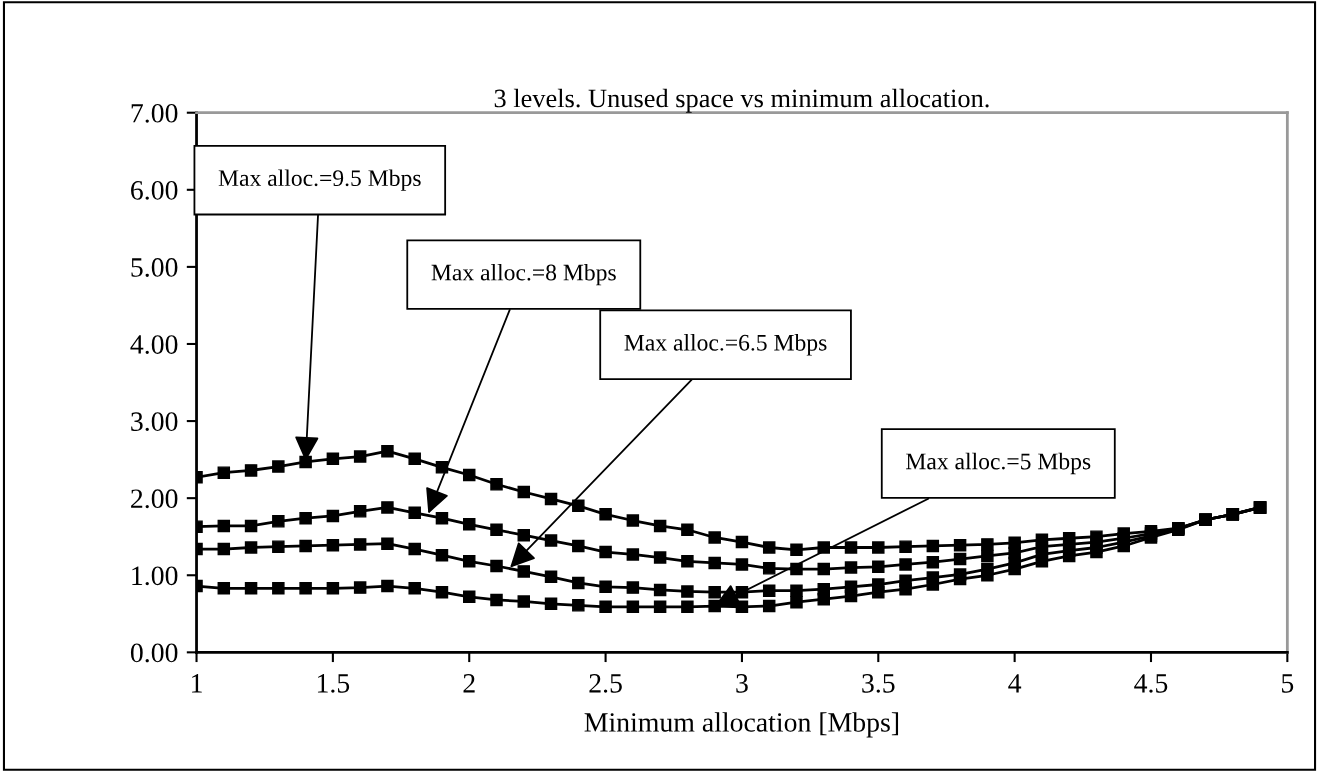  Describe the element at coordinates (154, 499) in the screenshot. I see `y-tick-label: 2.00` at that location.